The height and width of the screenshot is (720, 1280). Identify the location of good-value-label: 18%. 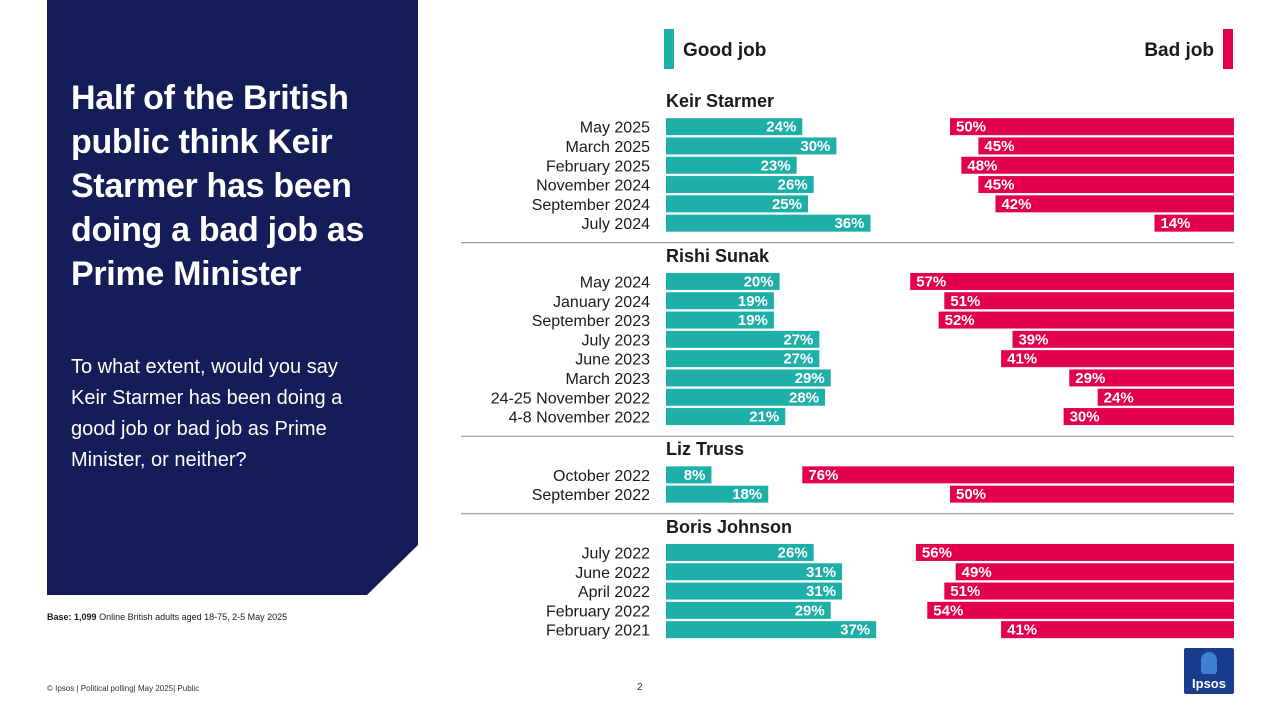
(747, 494).